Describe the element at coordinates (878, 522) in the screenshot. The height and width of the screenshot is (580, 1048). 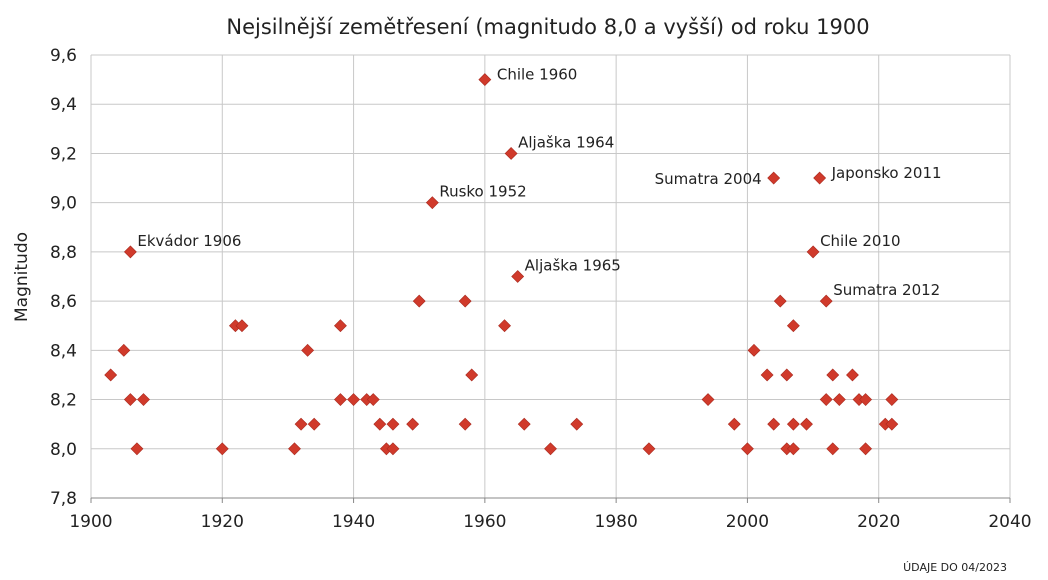
I see `x-tick-label: 2020` at that location.